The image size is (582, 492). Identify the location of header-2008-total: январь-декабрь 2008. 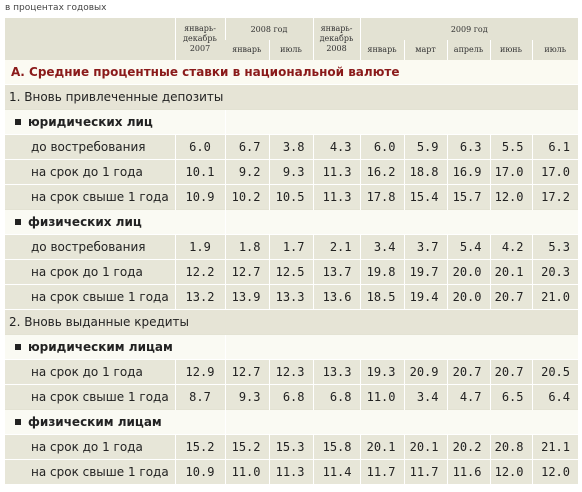
(336, 39).